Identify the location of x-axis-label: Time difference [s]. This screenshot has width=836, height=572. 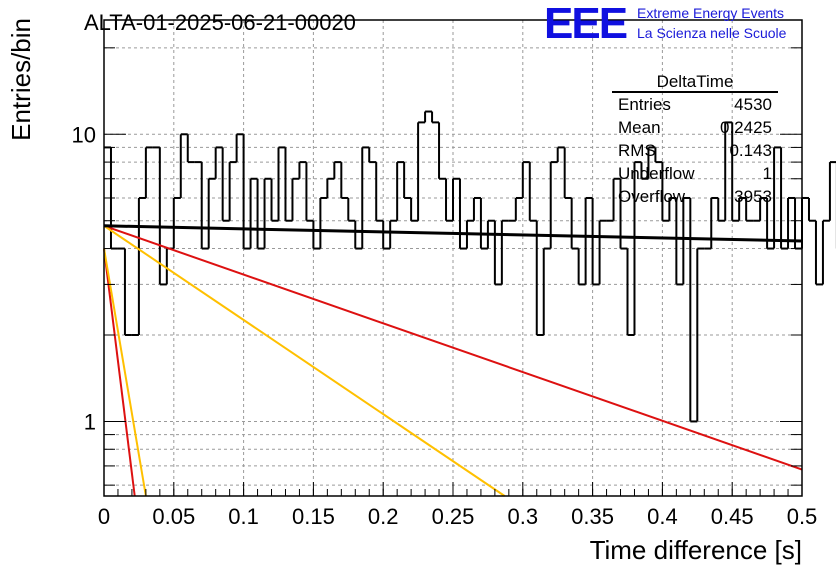
(696, 550).